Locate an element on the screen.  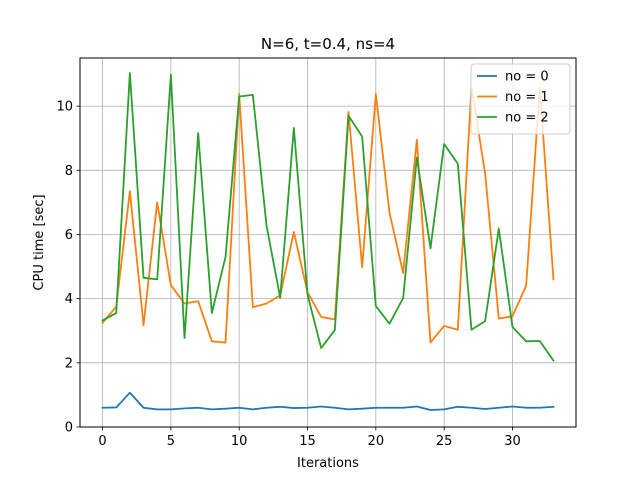
y-tick-label: 4 is located at coordinates (69, 299).